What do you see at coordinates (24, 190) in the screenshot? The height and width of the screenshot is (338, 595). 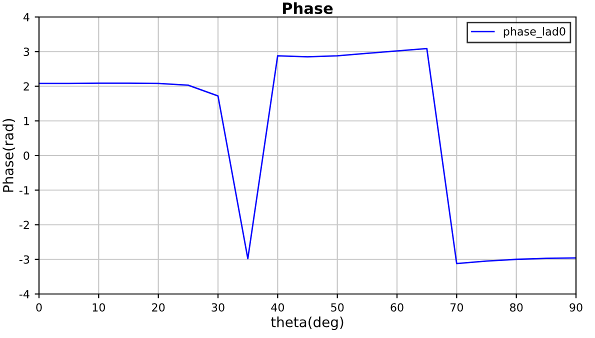 I see `y-tick-label: -1` at bounding box center [24, 190].